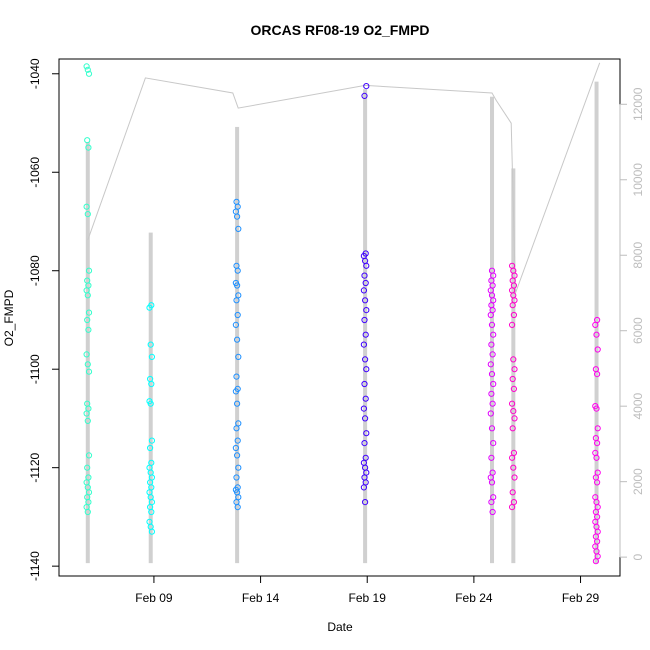 The height and width of the screenshot is (650, 650). Describe the element at coordinates (638, 104) in the screenshot. I see `right-tick-label: 12000` at that location.